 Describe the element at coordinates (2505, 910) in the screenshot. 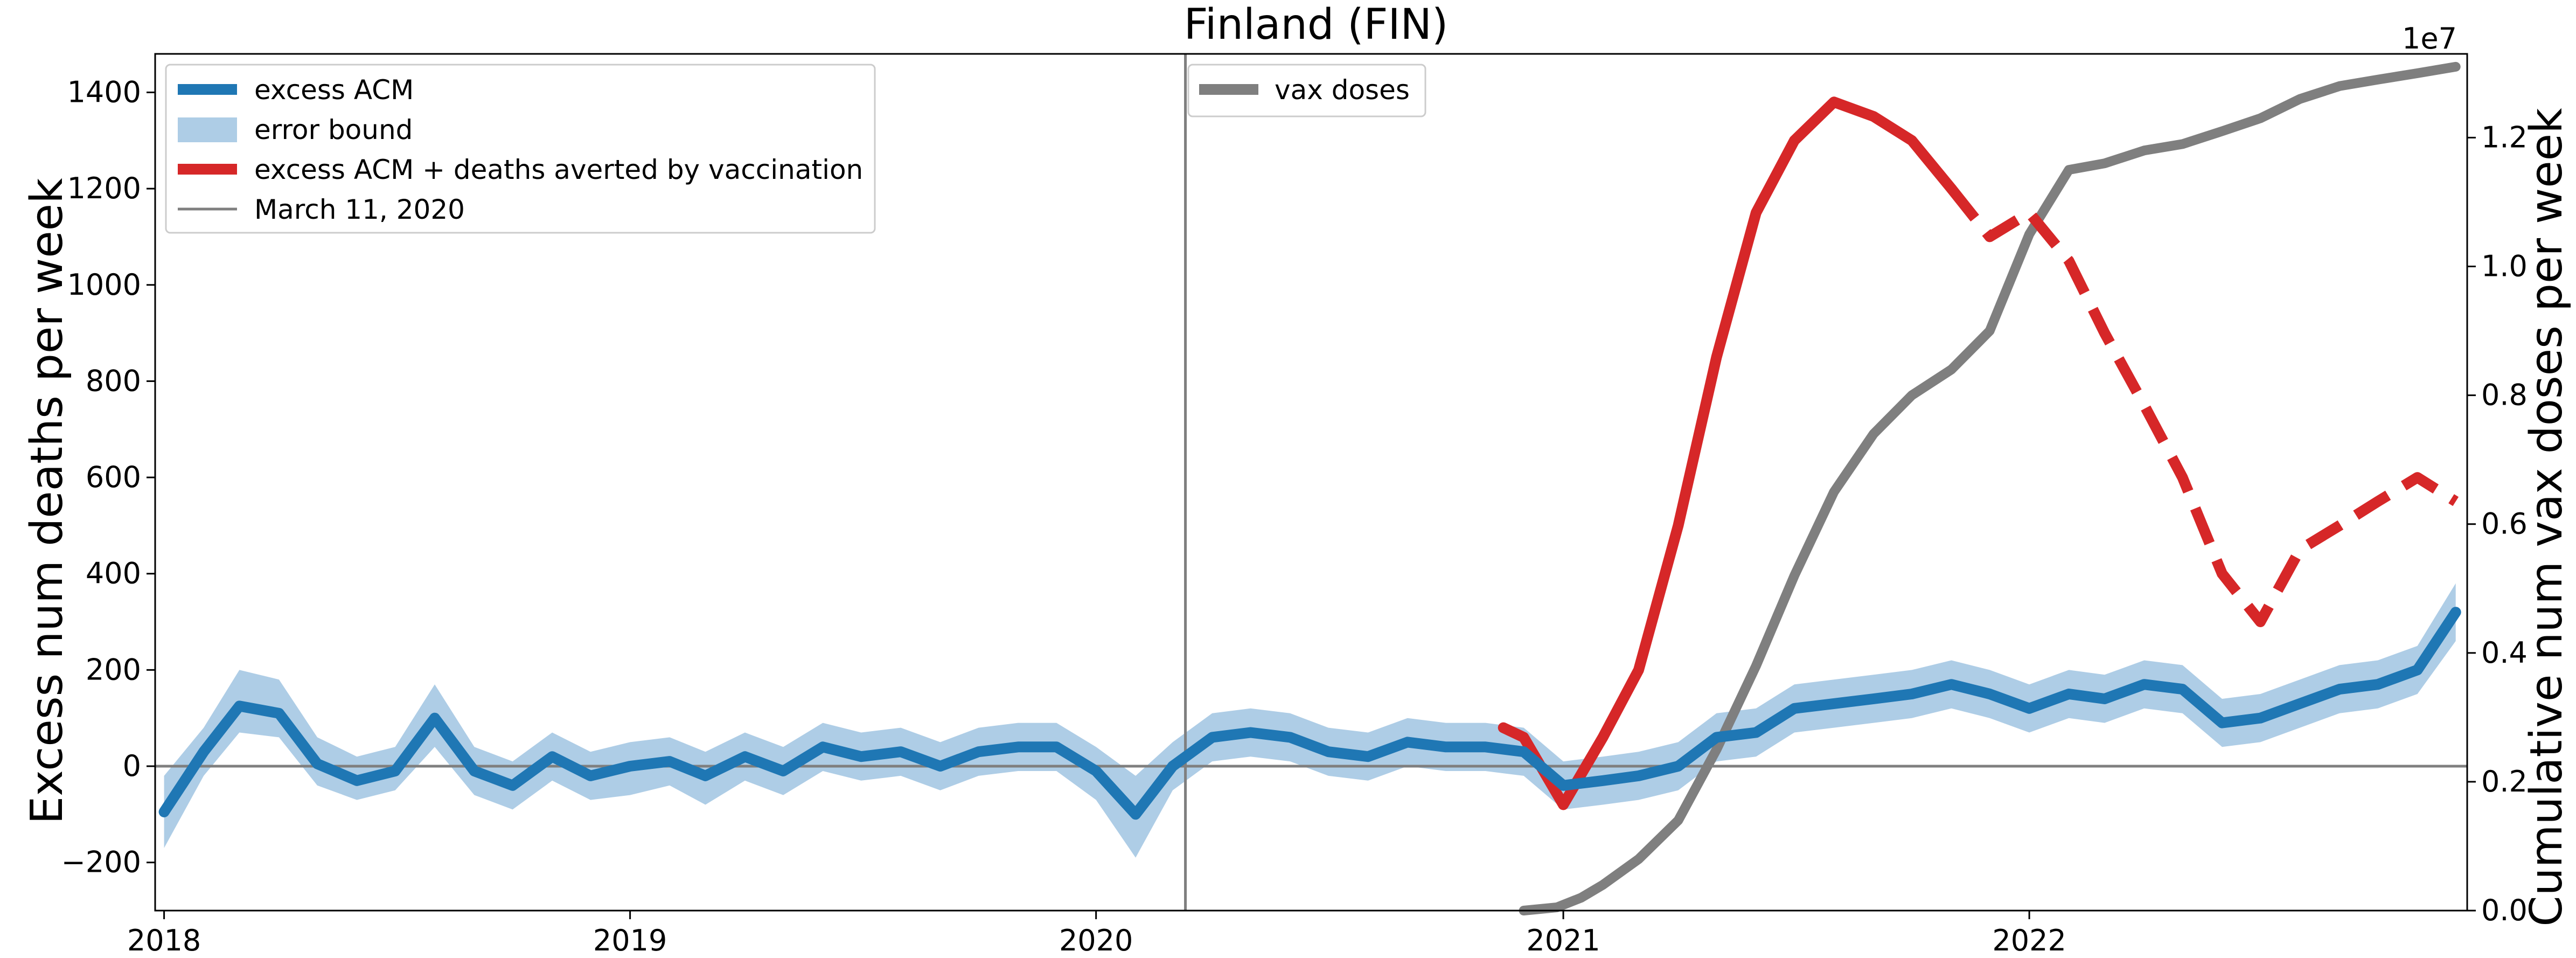

I see `y2-tick-label: 0.0` at that location.